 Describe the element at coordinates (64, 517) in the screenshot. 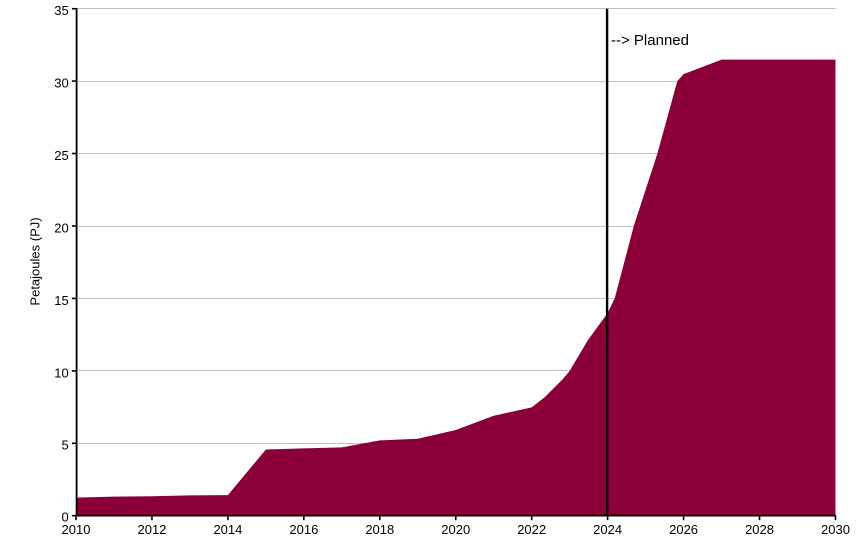

I see `svg-text: 0` at that location.